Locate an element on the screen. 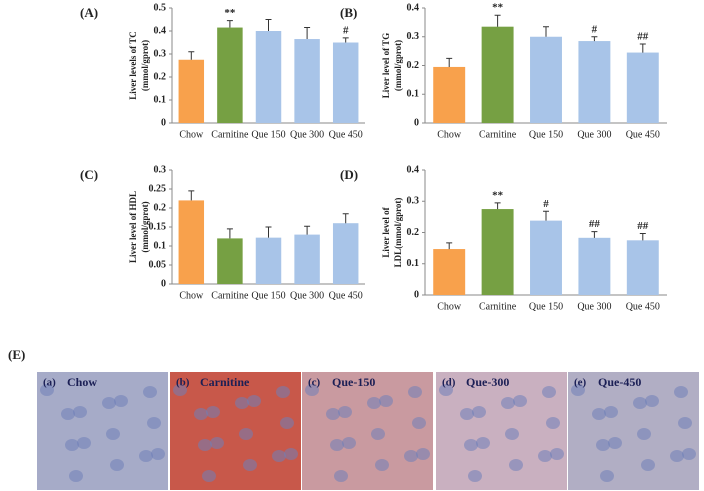 The height and width of the screenshot is (491, 704). micrograph-tag: (c) is located at coordinates (314, 383).